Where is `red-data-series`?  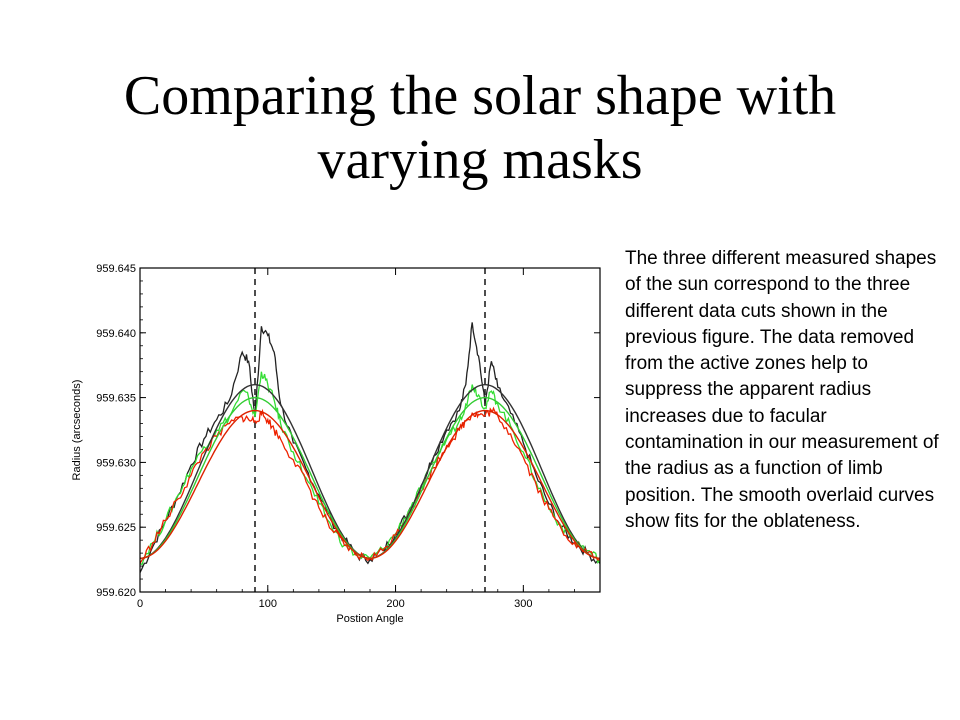 red-data-series is located at coordinates (370, 485).